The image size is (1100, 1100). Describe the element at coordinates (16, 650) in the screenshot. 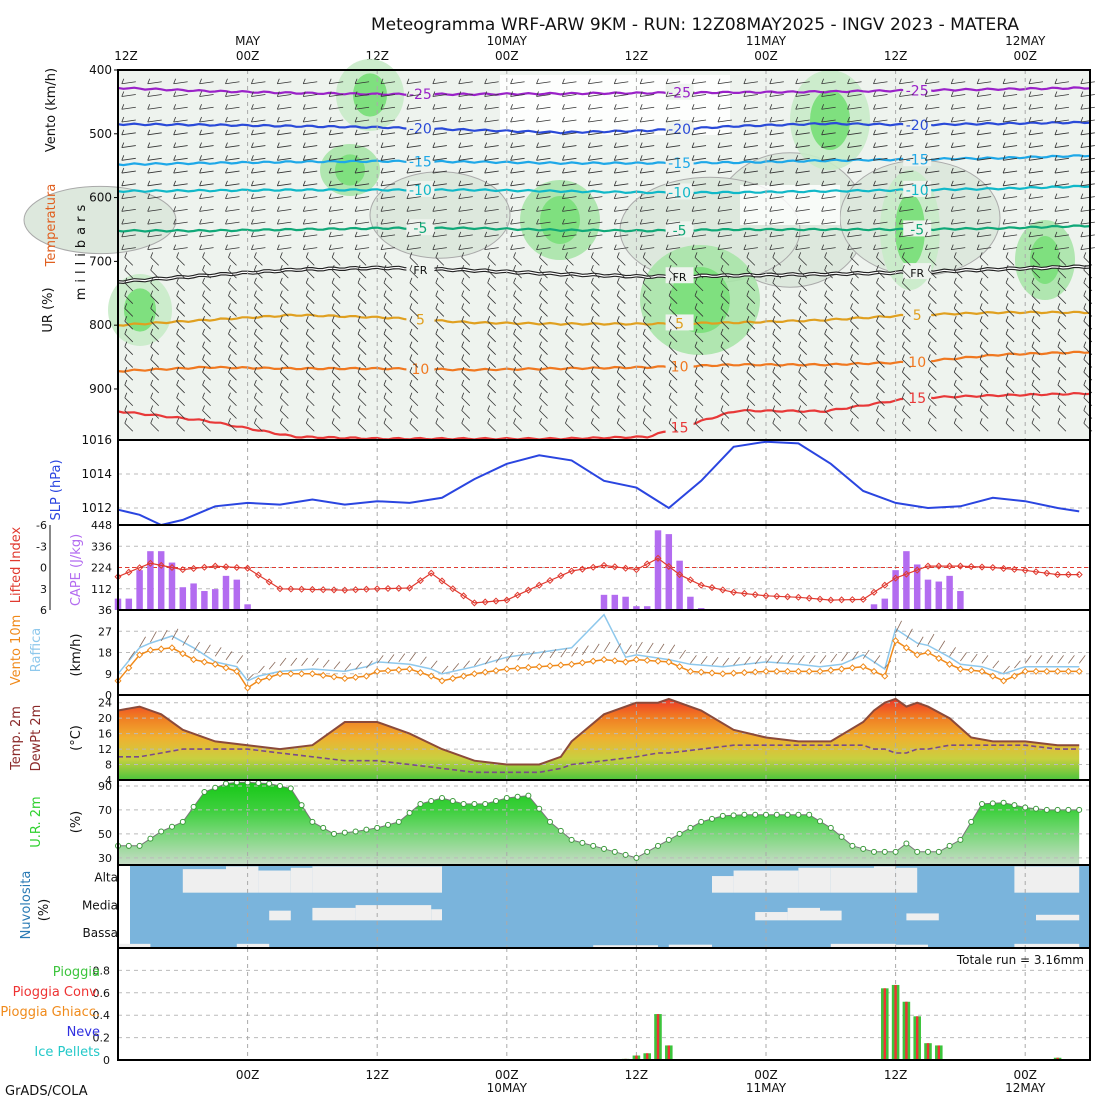

I see `axis-label-wind10m: Vento 10m` at that location.